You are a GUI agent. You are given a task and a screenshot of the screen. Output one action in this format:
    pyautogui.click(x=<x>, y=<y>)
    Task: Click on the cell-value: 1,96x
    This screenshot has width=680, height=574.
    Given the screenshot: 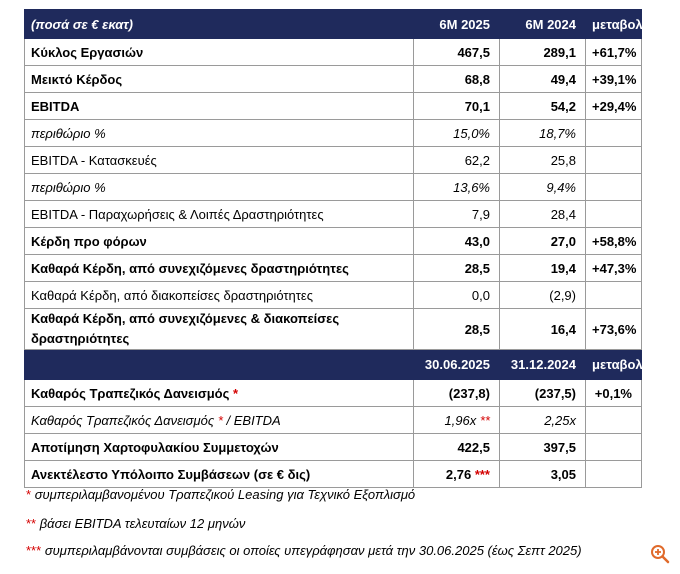 What is the action you would take?
    pyautogui.click(x=460, y=420)
    